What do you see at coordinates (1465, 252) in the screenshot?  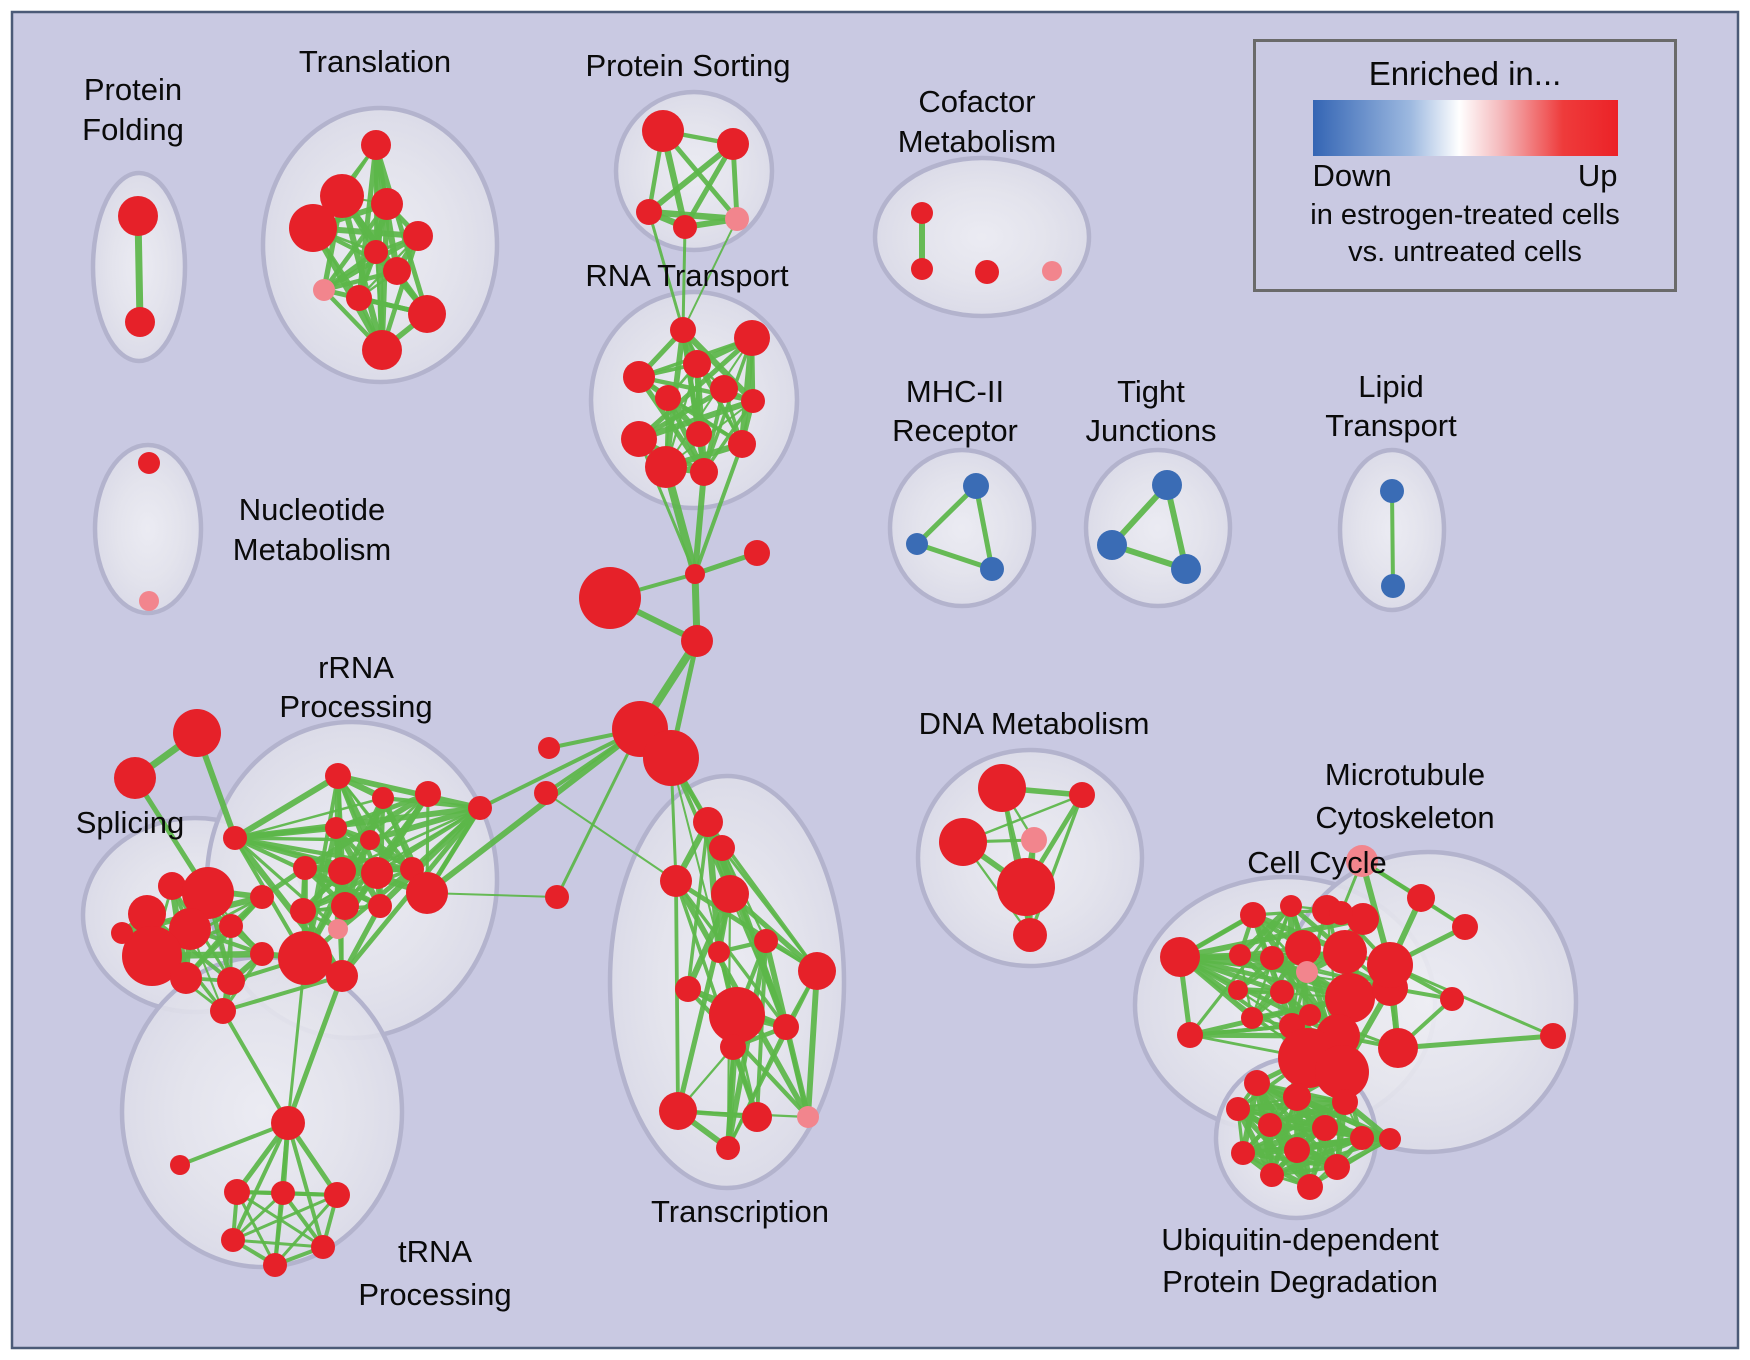 I see `legend-caption-line2: vs. untreated cells` at bounding box center [1465, 252].